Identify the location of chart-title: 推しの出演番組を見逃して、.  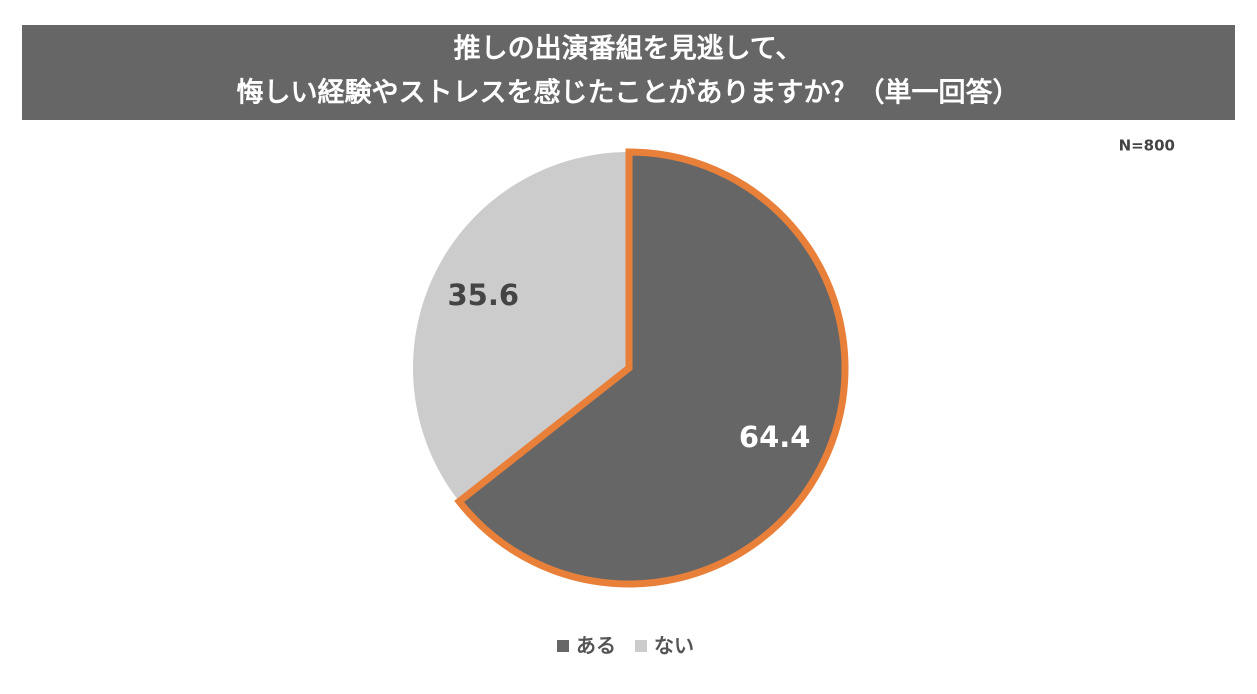
(628, 49).